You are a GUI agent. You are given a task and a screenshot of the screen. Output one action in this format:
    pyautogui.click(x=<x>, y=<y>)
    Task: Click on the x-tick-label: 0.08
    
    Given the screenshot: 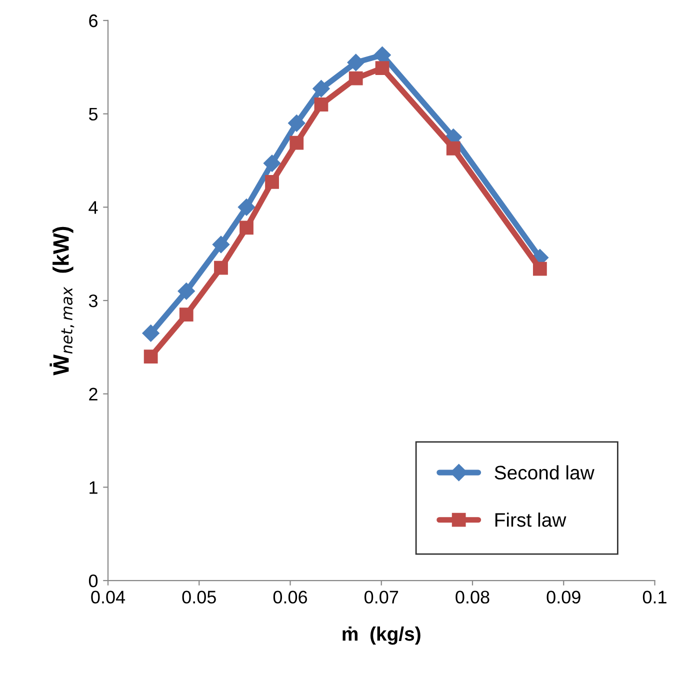 What is the action you would take?
    pyautogui.click(x=473, y=597)
    